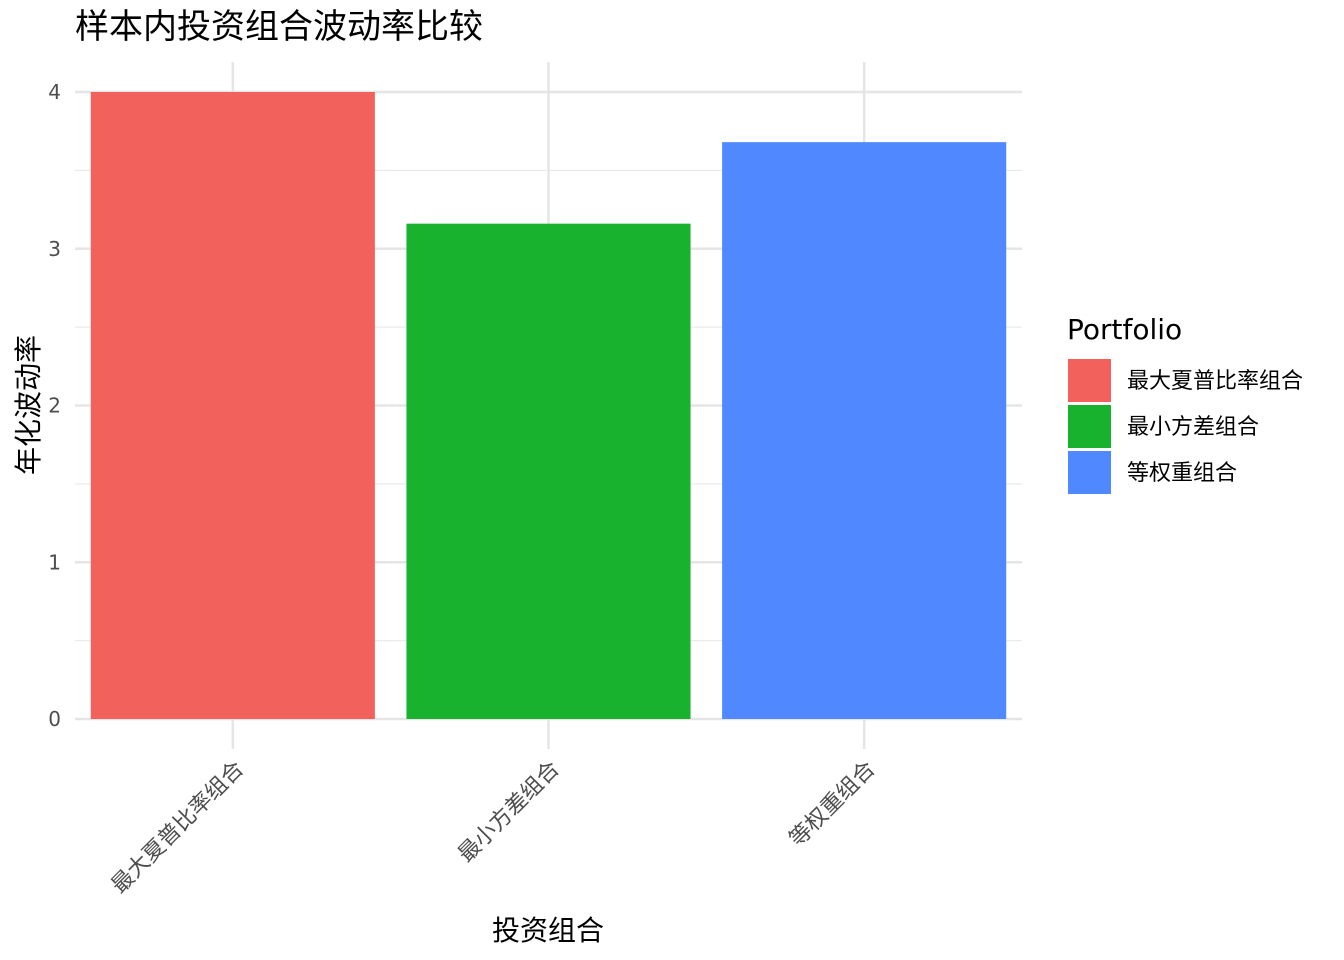  I want to click on y-axis-title: 年化波动率, so click(28, 405).